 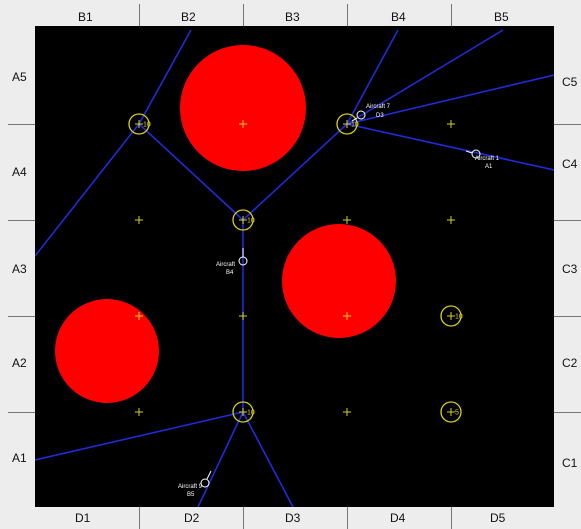 What do you see at coordinates (487, 159) in the screenshot?
I see `aircraft-name-label: Aircraft 1` at bounding box center [487, 159].